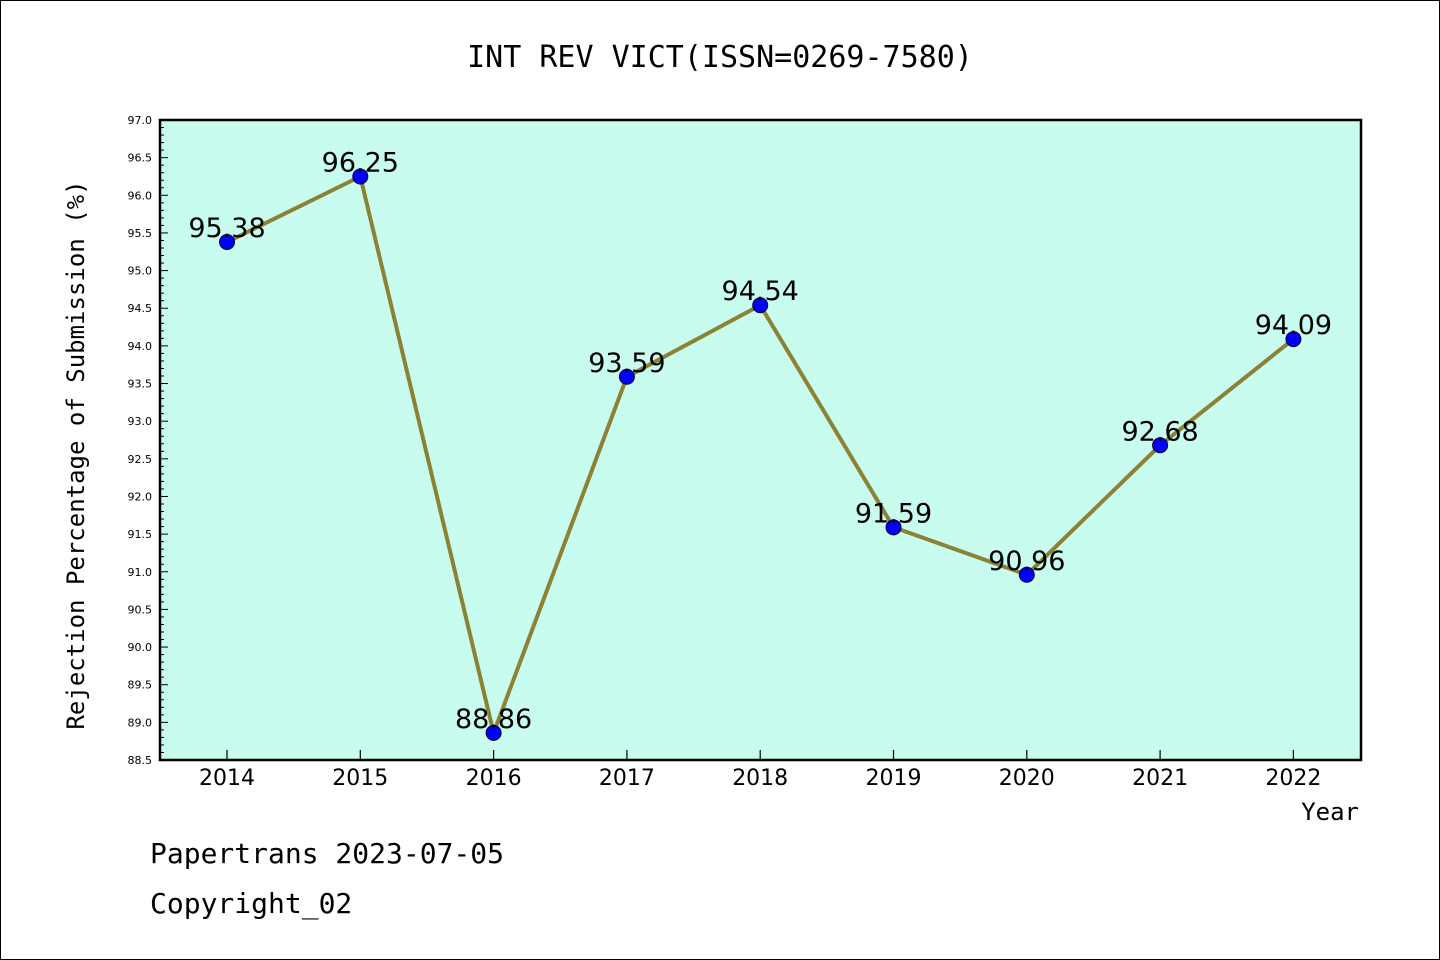 The image size is (1440, 960). What do you see at coordinates (360, 162) in the screenshot?
I see `data-label: 96.25` at bounding box center [360, 162].